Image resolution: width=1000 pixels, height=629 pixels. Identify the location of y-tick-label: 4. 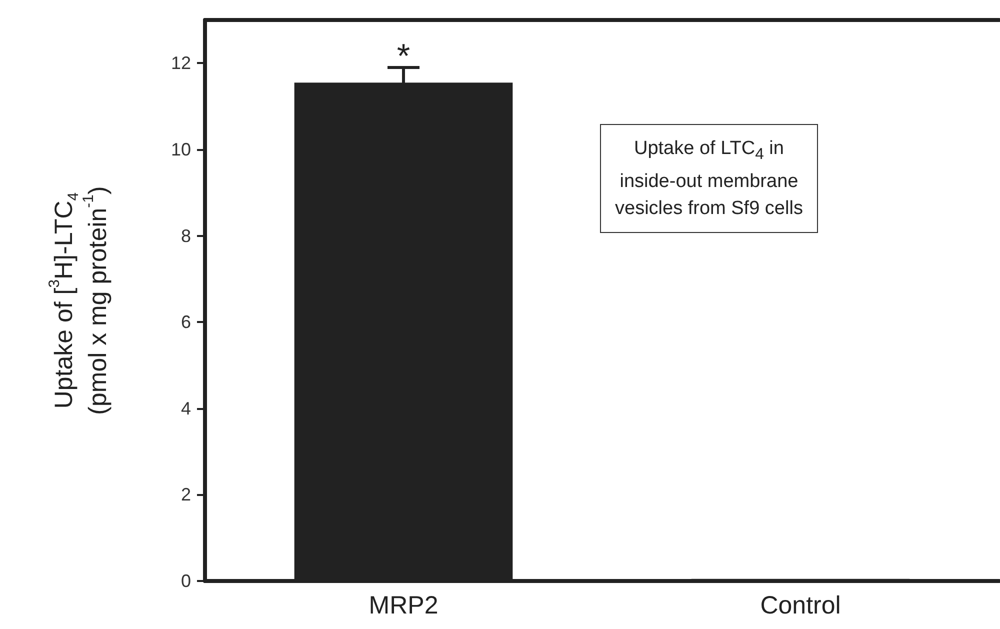
(185, 408).